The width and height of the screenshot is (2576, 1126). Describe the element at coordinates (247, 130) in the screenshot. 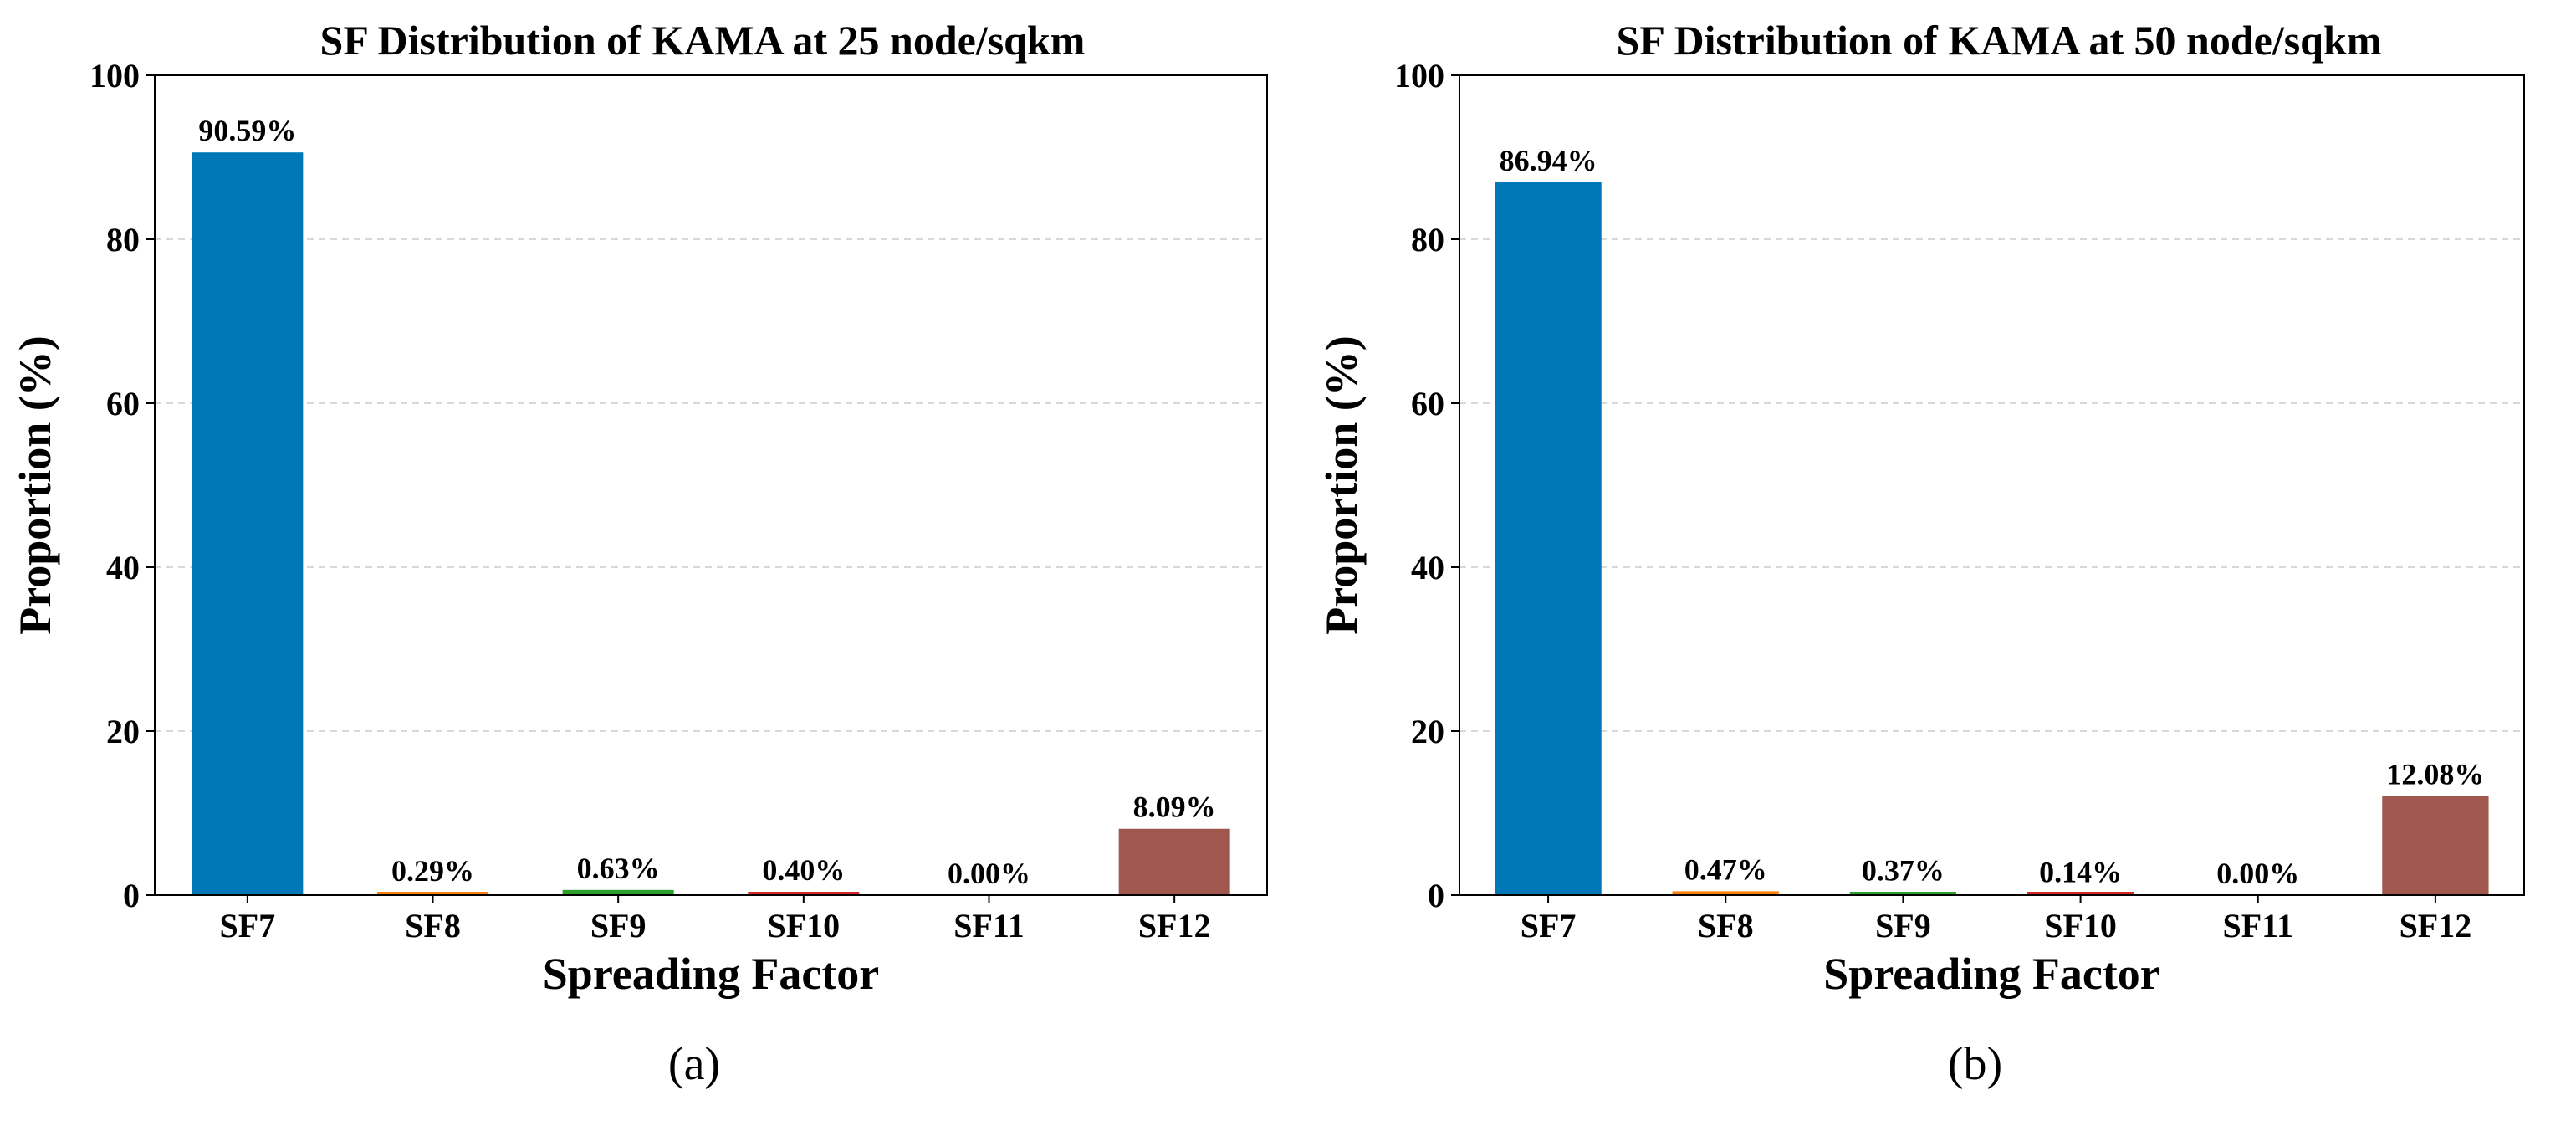

I see `data-label: 90.59%` at that location.